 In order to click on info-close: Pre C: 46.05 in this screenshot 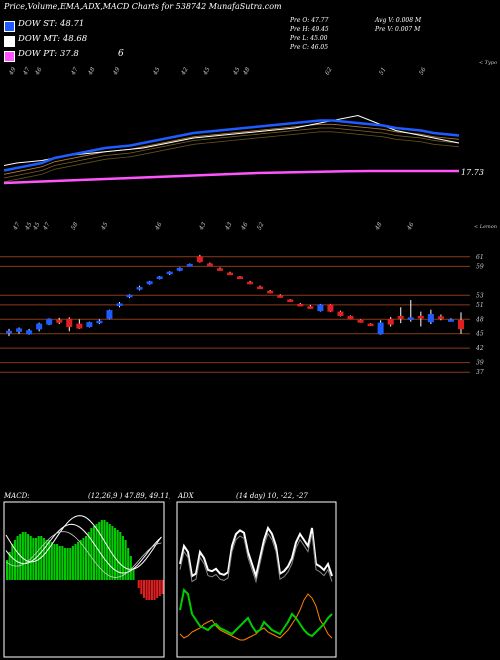, I will do `click(309, 47)`.